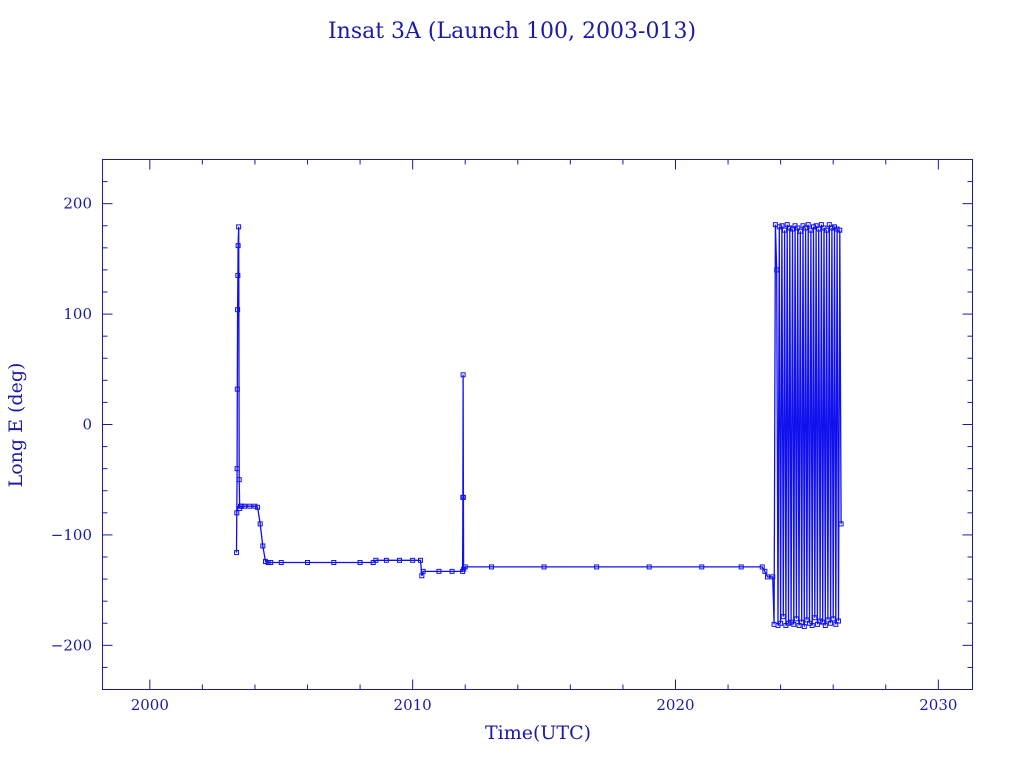 This screenshot has width=1024, height=768. I want to click on chart-title: Insat 3A (Launch 100, 2003-013), so click(512, 31).